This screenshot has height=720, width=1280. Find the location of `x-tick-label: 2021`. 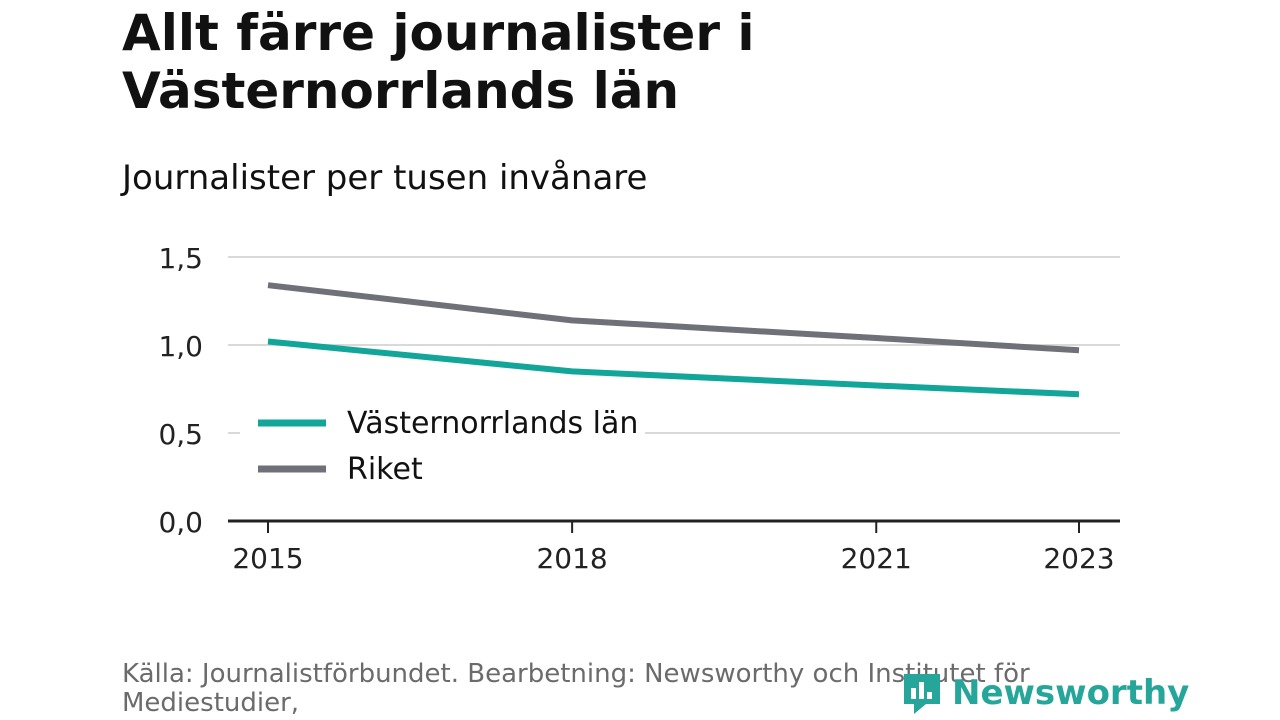

x-tick-label: 2021 is located at coordinates (876, 558).